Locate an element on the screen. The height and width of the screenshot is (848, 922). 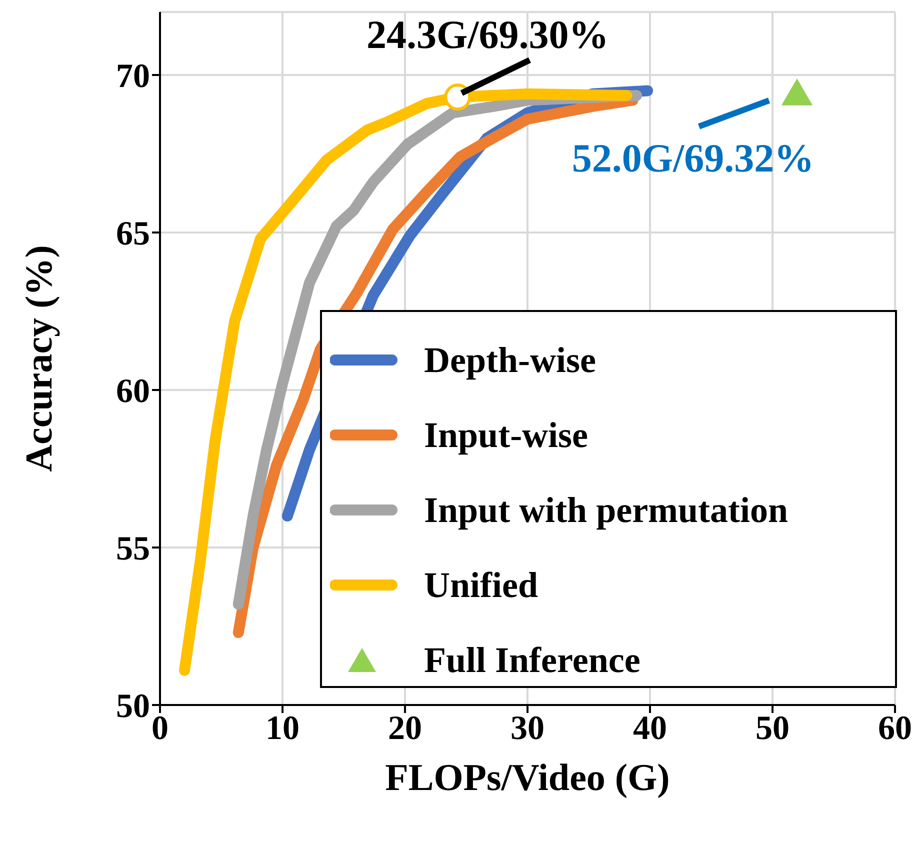
y-tick-label: 70 is located at coordinates (133, 77).